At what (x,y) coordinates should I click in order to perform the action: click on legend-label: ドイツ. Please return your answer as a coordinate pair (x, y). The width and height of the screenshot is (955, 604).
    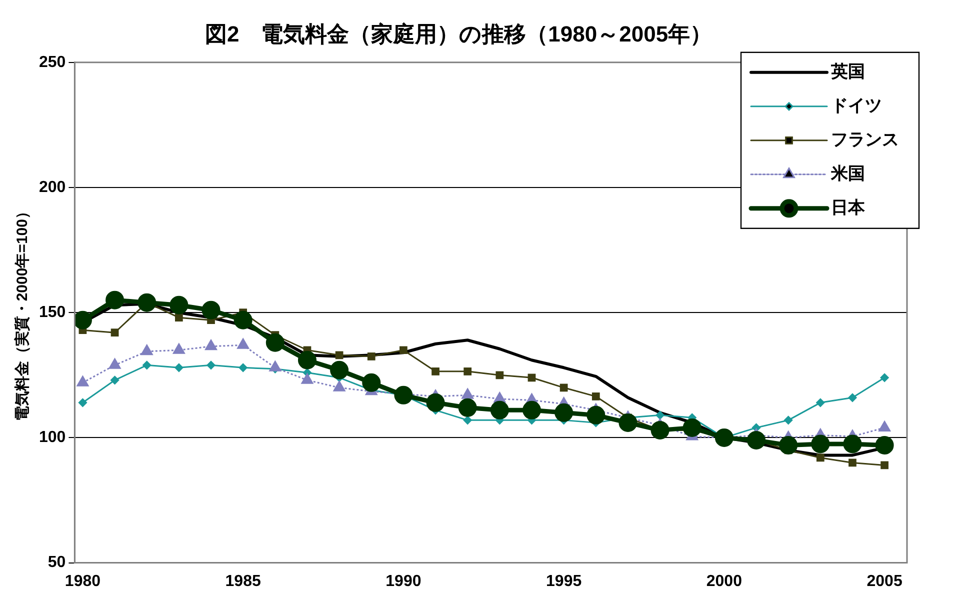
    Looking at the image, I should click on (856, 106).